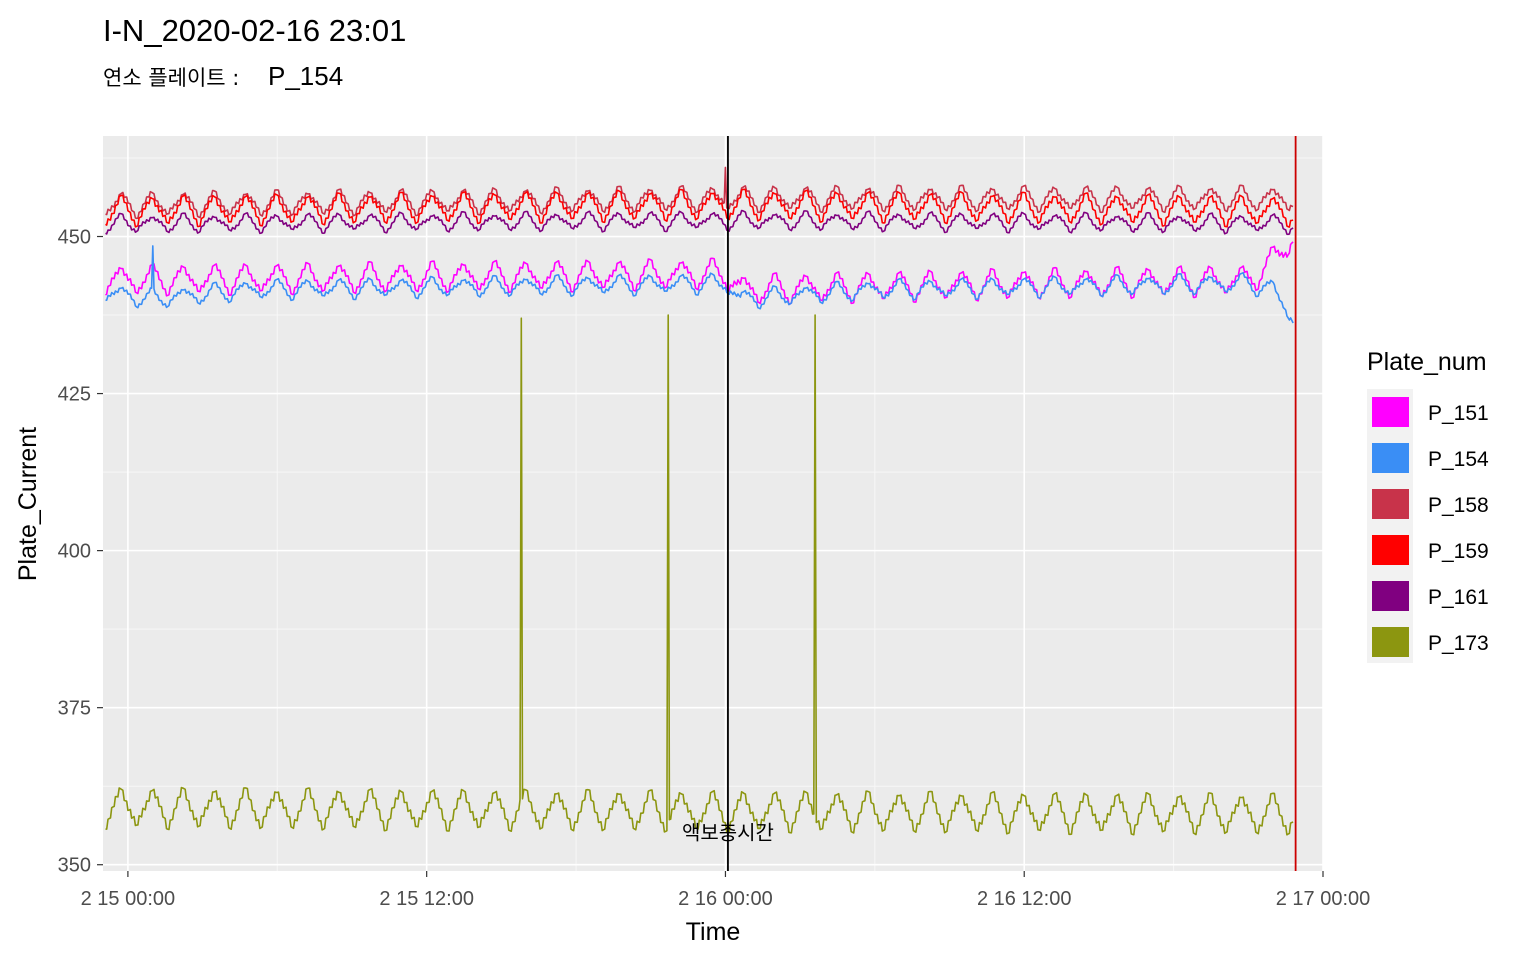  What do you see at coordinates (1323, 899) in the screenshot?
I see `x-tick-label: 2 17 00:00` at bounding box center [1323, 899].